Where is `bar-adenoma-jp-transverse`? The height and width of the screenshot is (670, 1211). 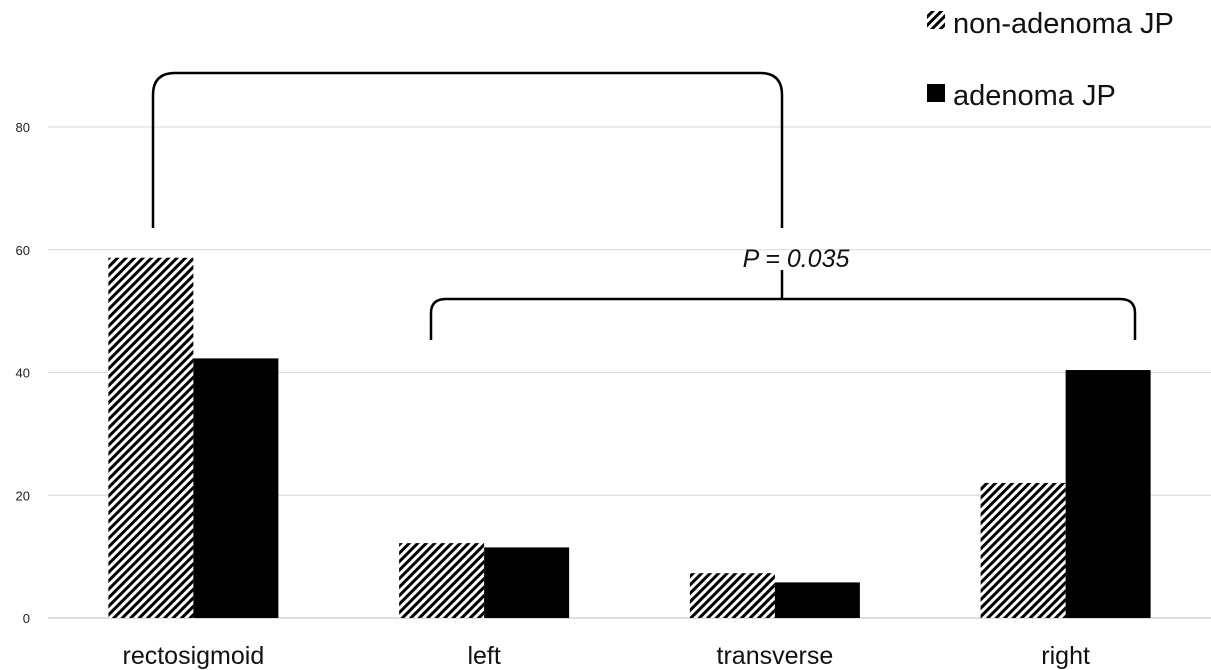 bar-adenoma-jp-transverse is located at coordinates (817, 600).